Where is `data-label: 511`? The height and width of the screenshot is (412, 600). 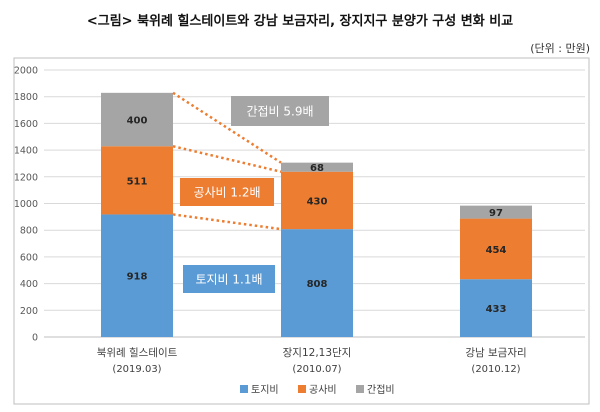 data-label: 511 is located at coordinates (137, 181).